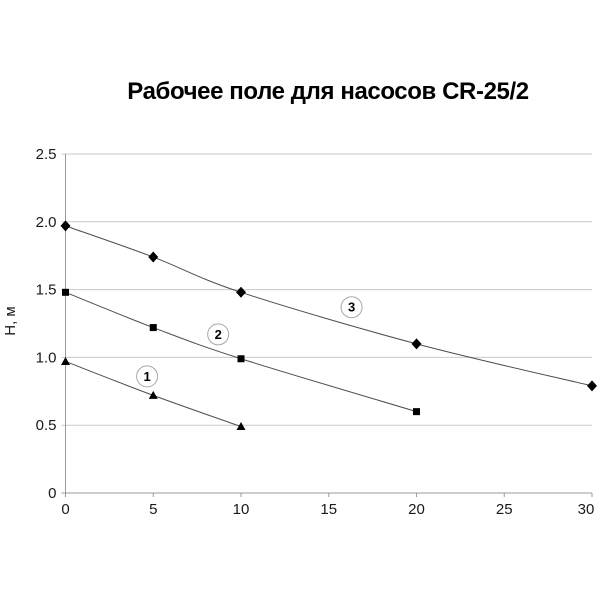  What do you see at coordinates (328, 509) in the screenshot?
I see `x-tick-label: 15` at bounding box center [328, 509].